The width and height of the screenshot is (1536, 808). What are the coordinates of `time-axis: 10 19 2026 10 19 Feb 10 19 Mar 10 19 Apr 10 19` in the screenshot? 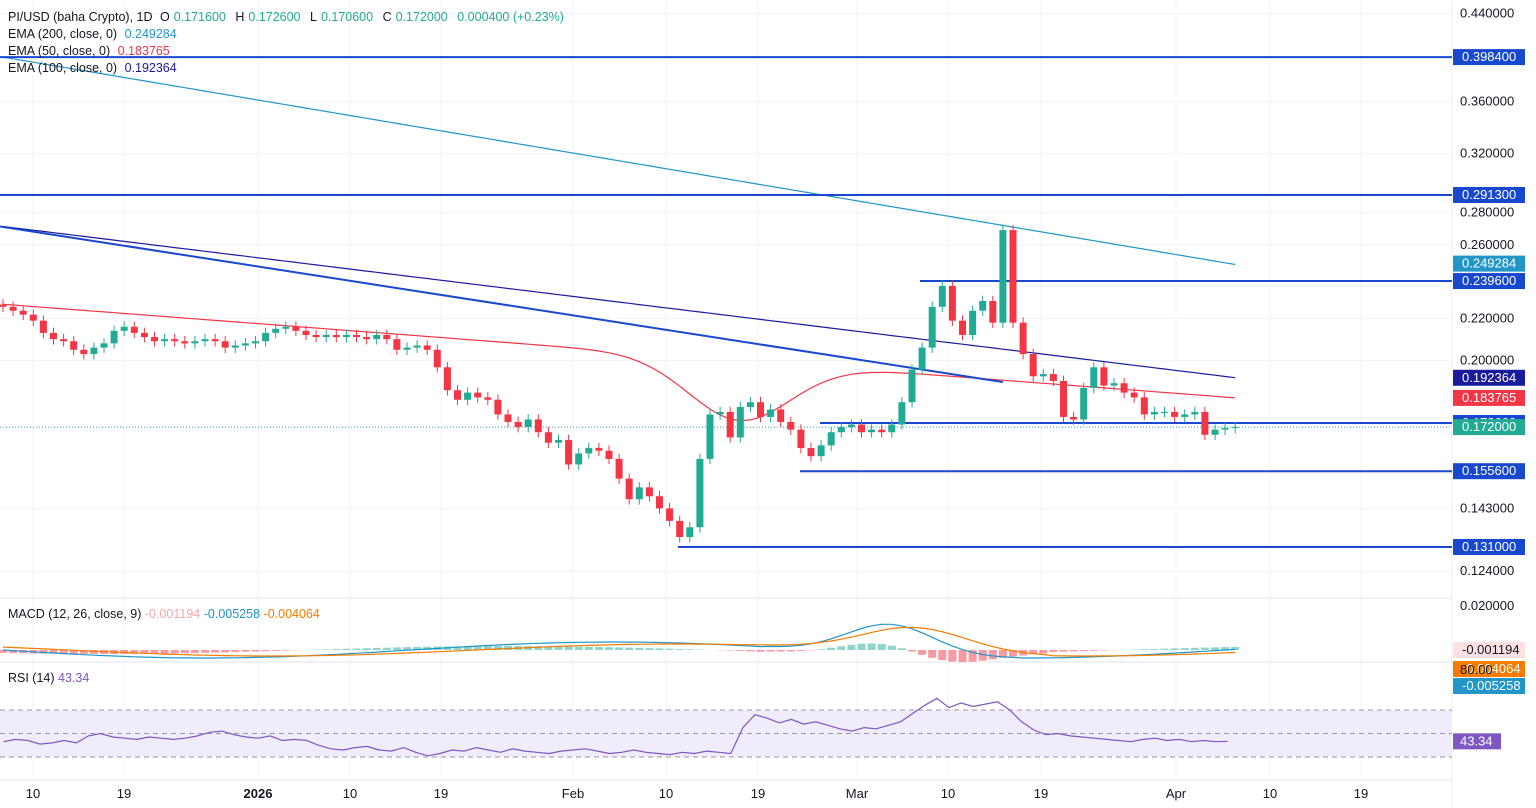 It's located at (697, 793).